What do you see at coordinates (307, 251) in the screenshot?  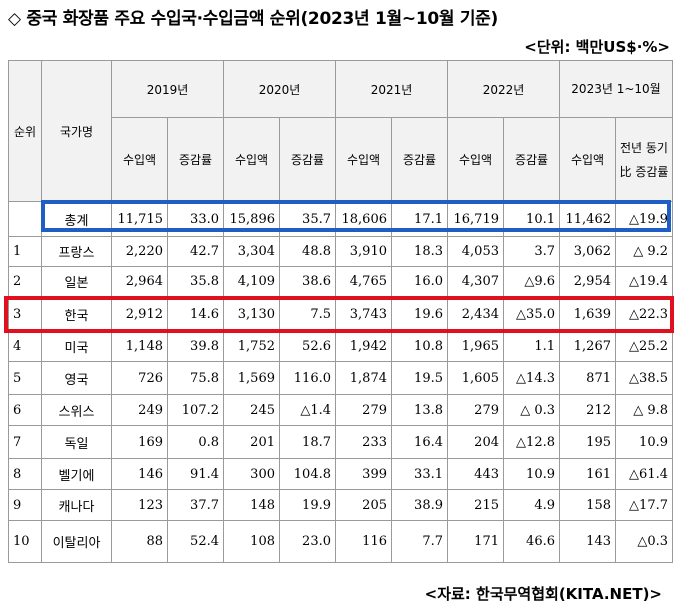 I see `growth-cell: 48.8` at bounding box center [307, 251].